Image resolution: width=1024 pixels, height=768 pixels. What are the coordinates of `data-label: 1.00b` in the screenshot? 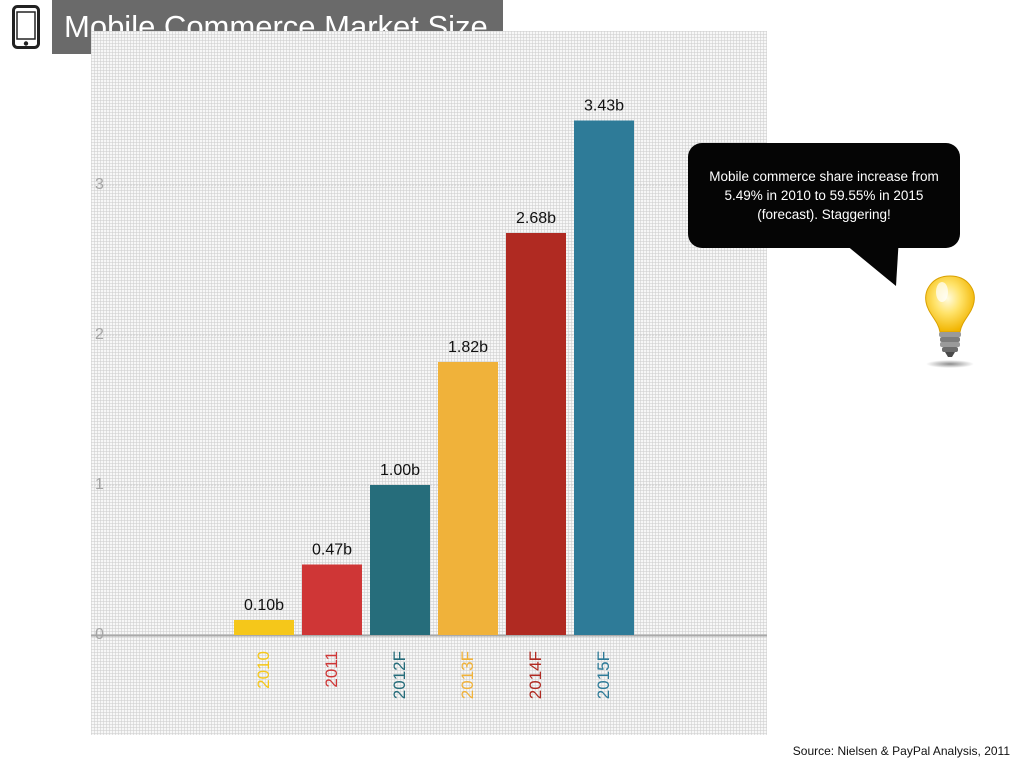 It's located at (400, 470).